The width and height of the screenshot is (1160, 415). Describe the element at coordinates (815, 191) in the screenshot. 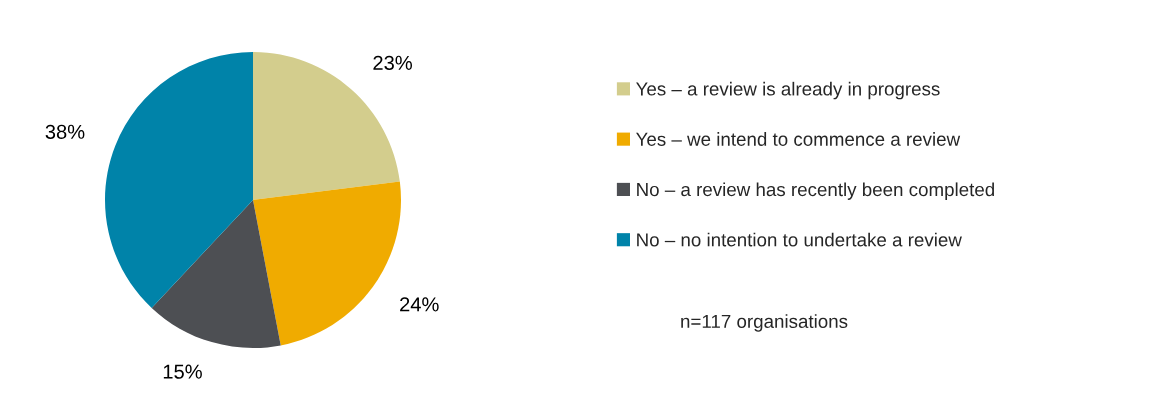

I see `legend-label: No – a review has recently been completed` at that location.